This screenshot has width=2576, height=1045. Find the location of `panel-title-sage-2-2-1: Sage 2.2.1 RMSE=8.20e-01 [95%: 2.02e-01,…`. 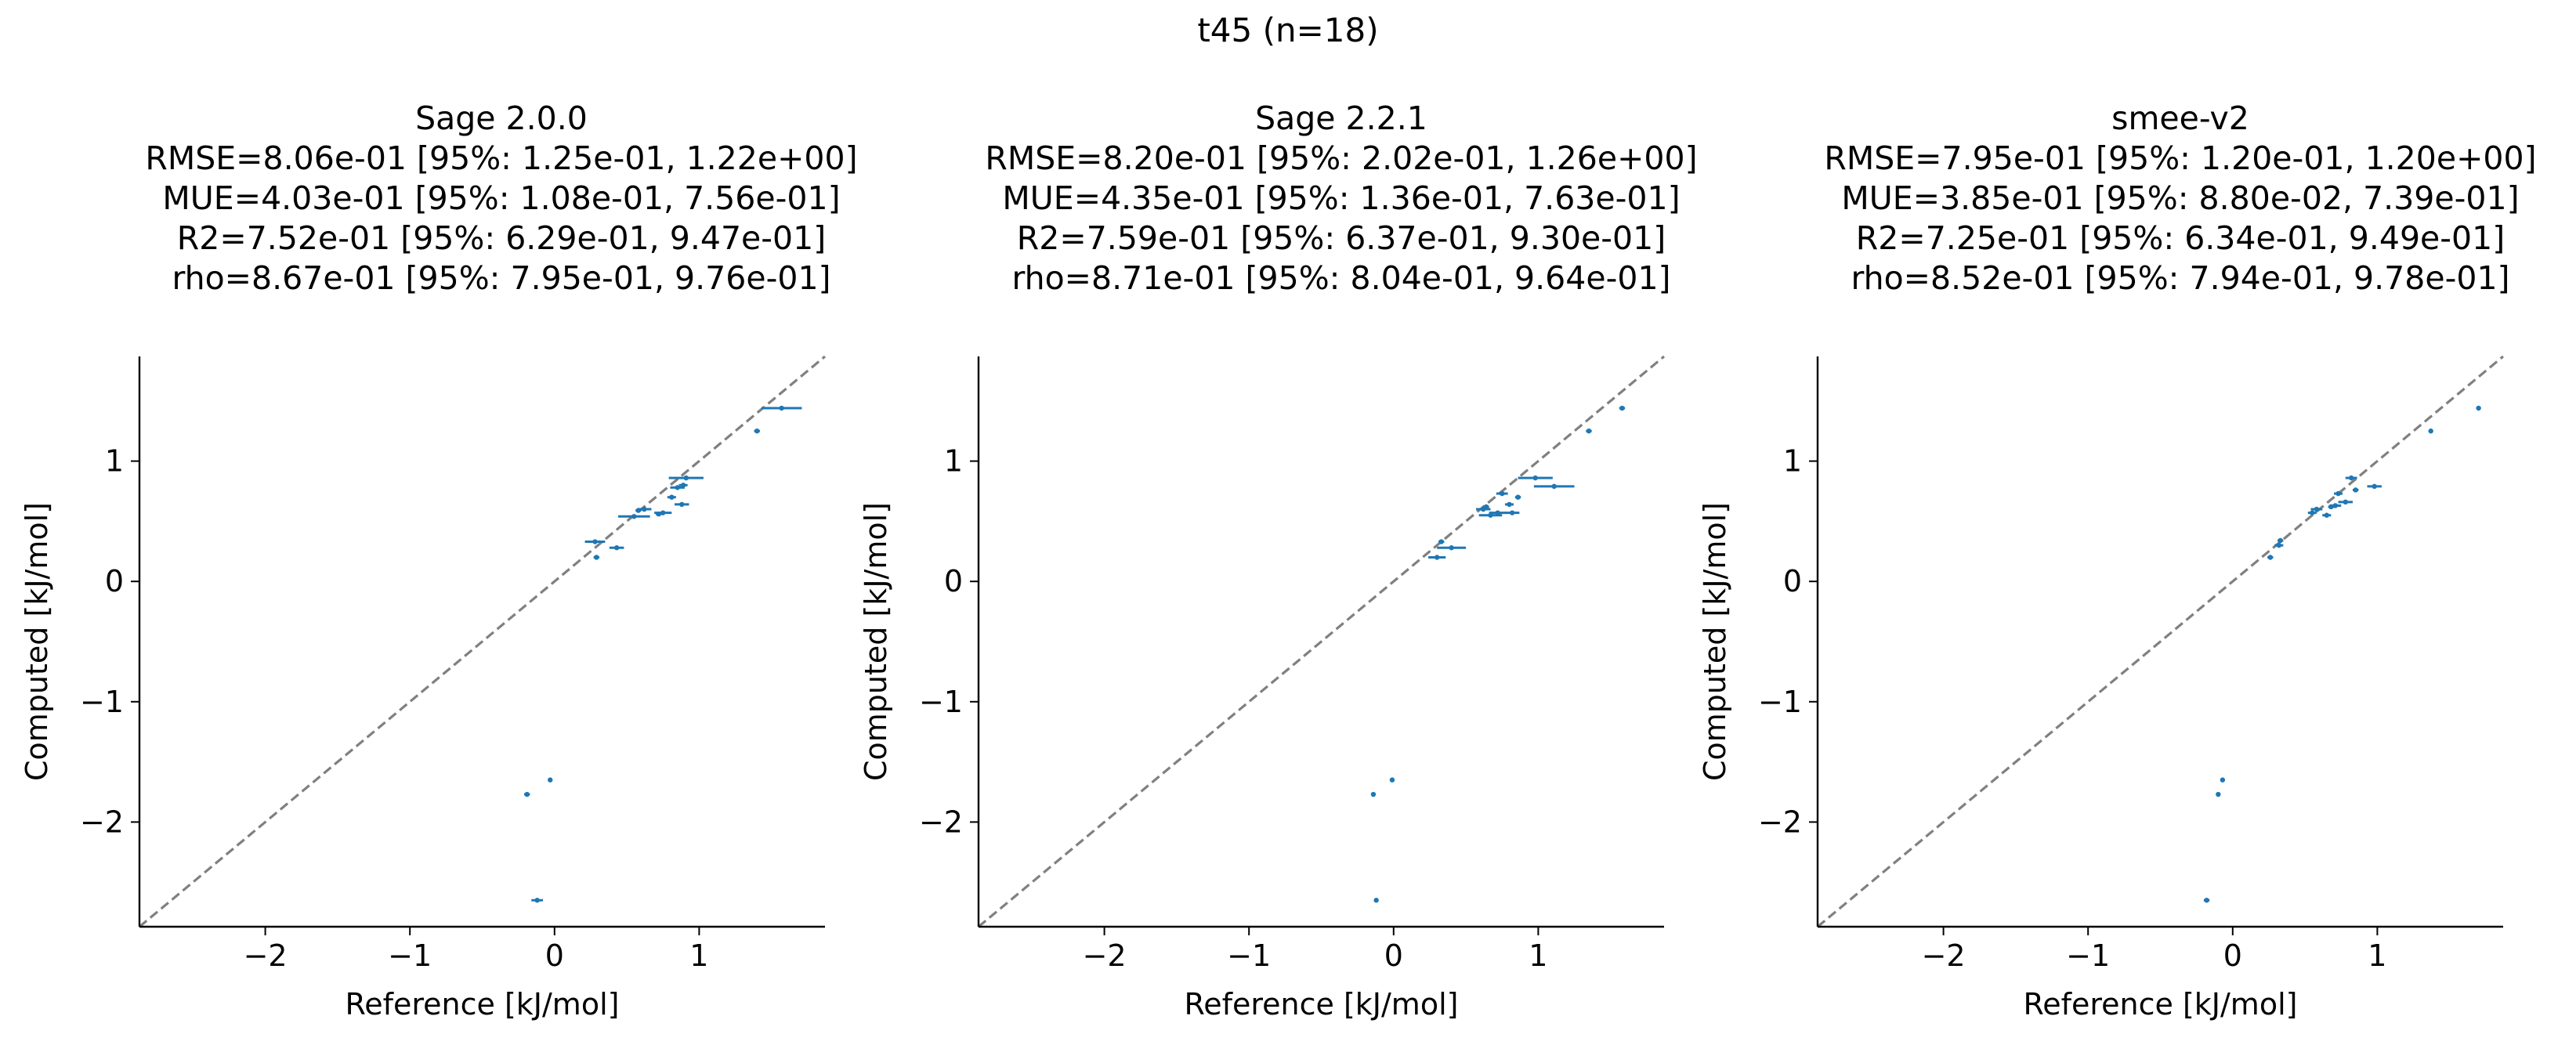

panel-title-sage-2-2-1: Sage 2.2.1 RMSE=8.20e-01 [95%: 2.02e-01,… is located at coordinates (1341, 198).